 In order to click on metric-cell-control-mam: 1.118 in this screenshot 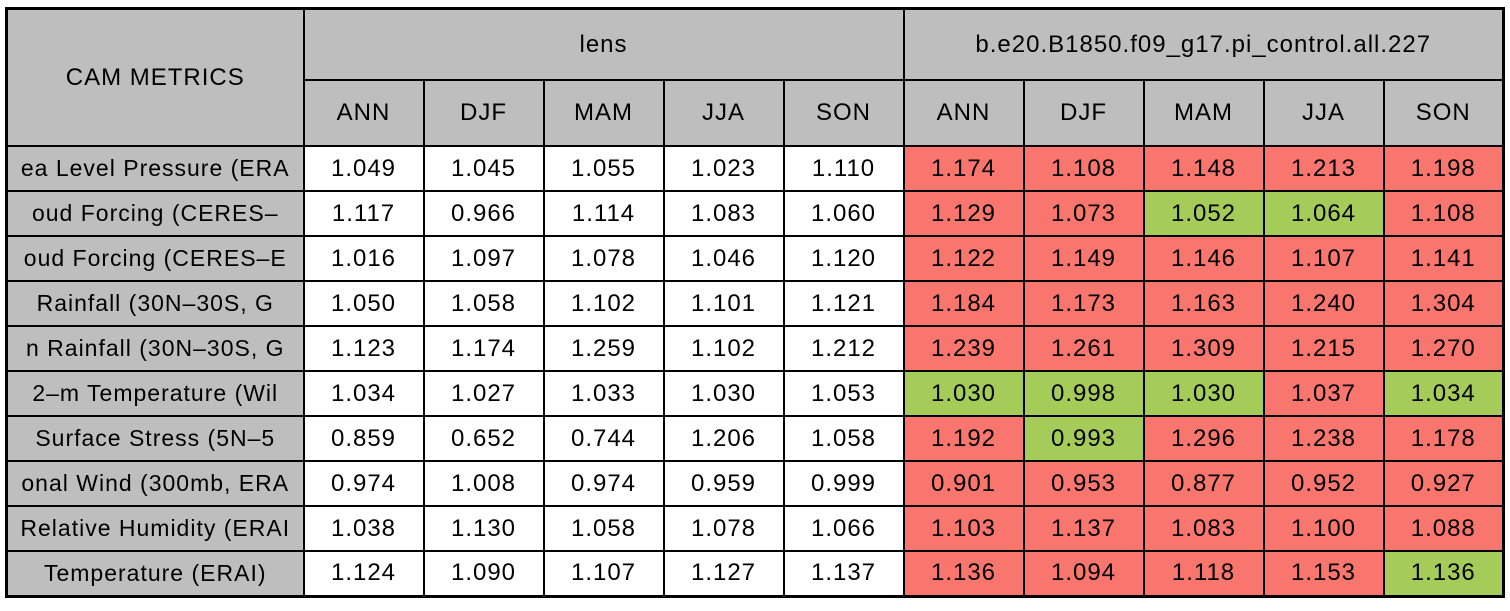, I will do `click(1203, 573)`.